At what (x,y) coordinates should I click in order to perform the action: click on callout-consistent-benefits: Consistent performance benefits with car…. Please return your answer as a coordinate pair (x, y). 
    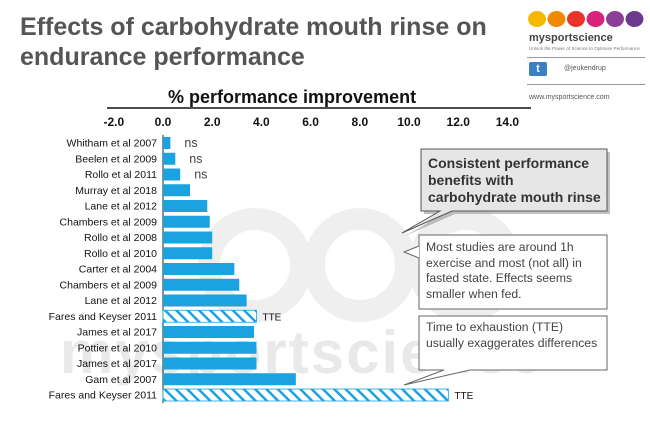
    Looking at the image, I should click on (515, 180).